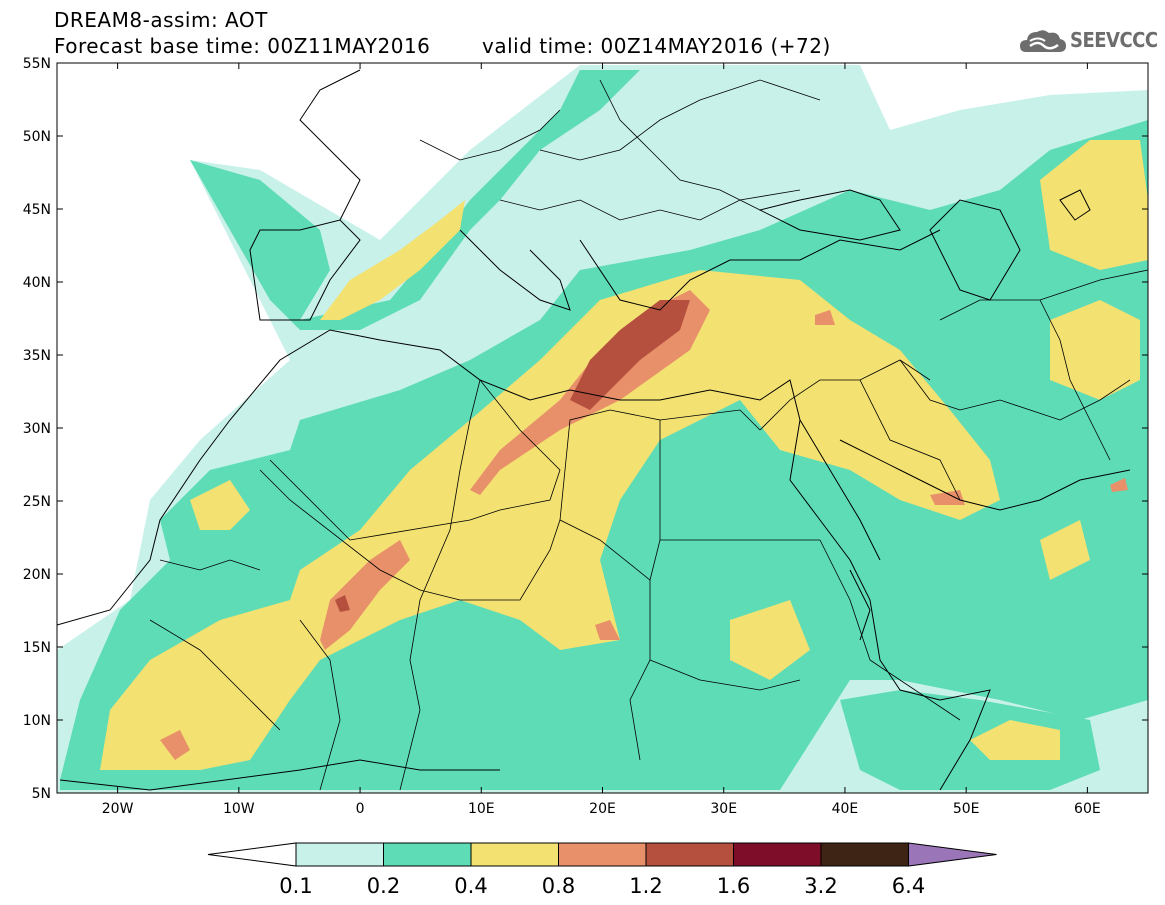  I want to click on valid-time-label: valid time: 00Z14MAY2016 (+72), so click(656, 46).